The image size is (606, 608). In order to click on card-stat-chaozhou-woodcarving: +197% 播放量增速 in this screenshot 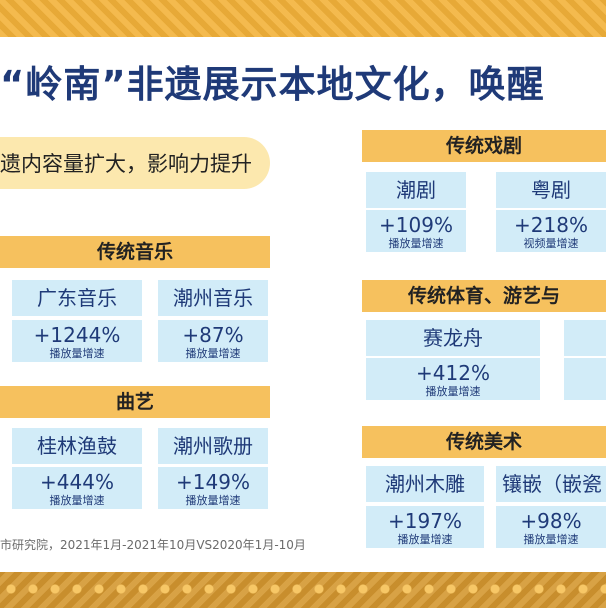, I will do `click(425, 527)`.